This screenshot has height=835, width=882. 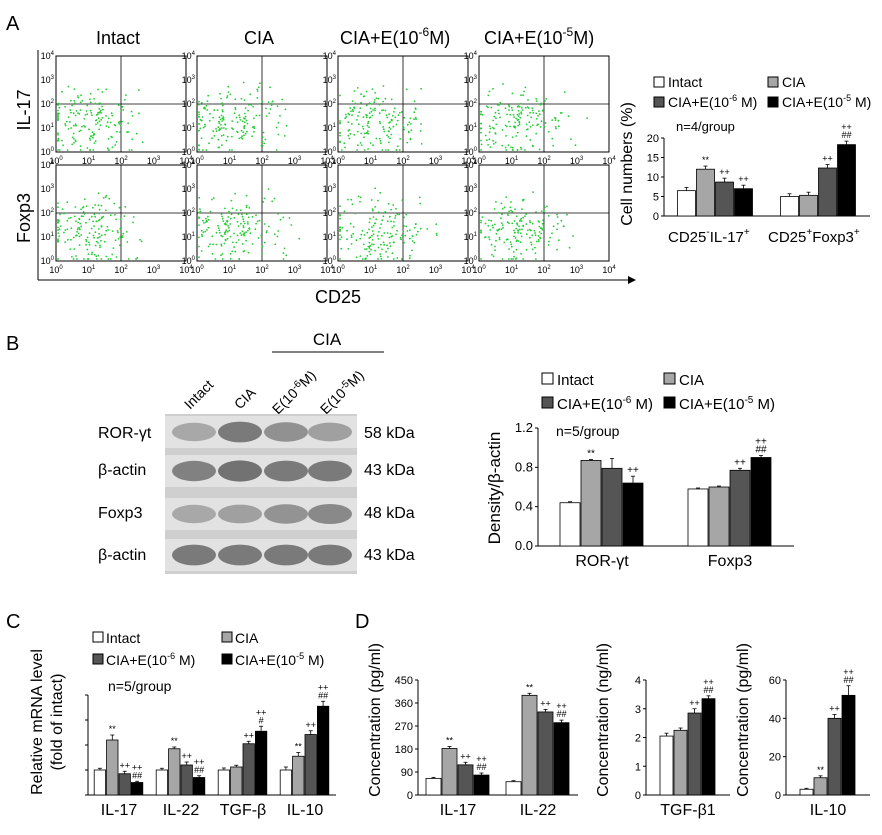 I want to click on y-tick-label: 0.4, so click(x=524, y=506).